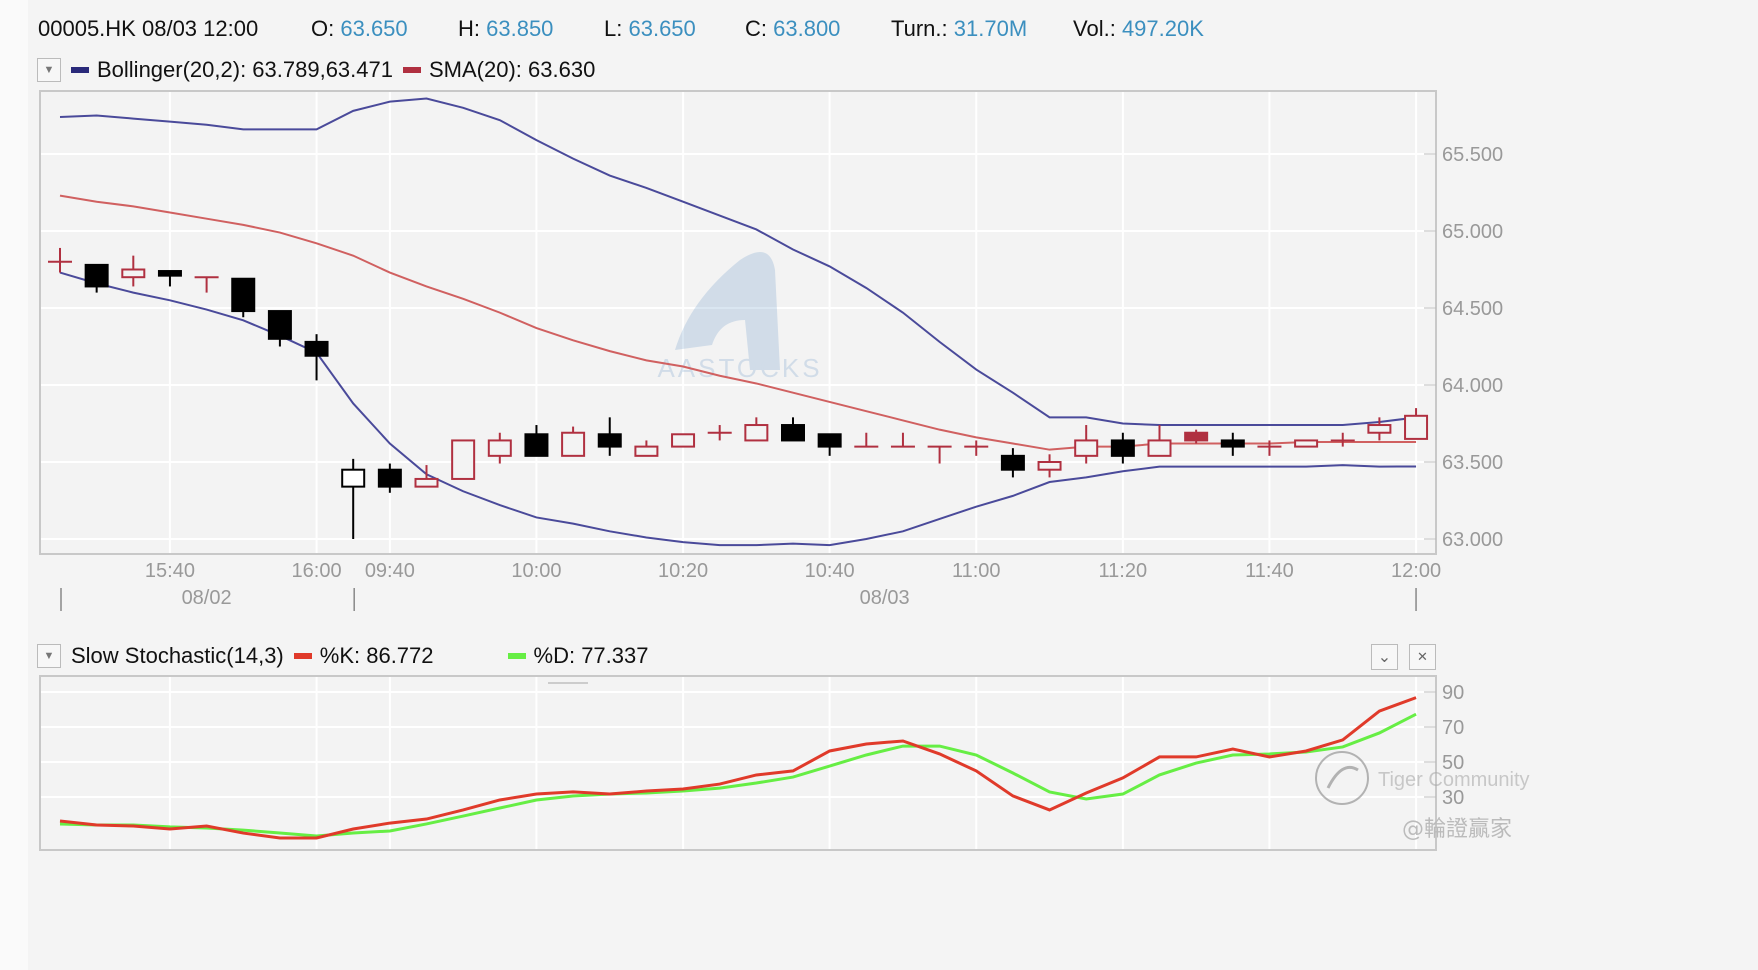 This screenshot has width=1758, height=970. What do you see at coordinates (739, 368) in the screenshot?
I see `aastocks-text: AASTOCKS` at bounding box center [739, 368].